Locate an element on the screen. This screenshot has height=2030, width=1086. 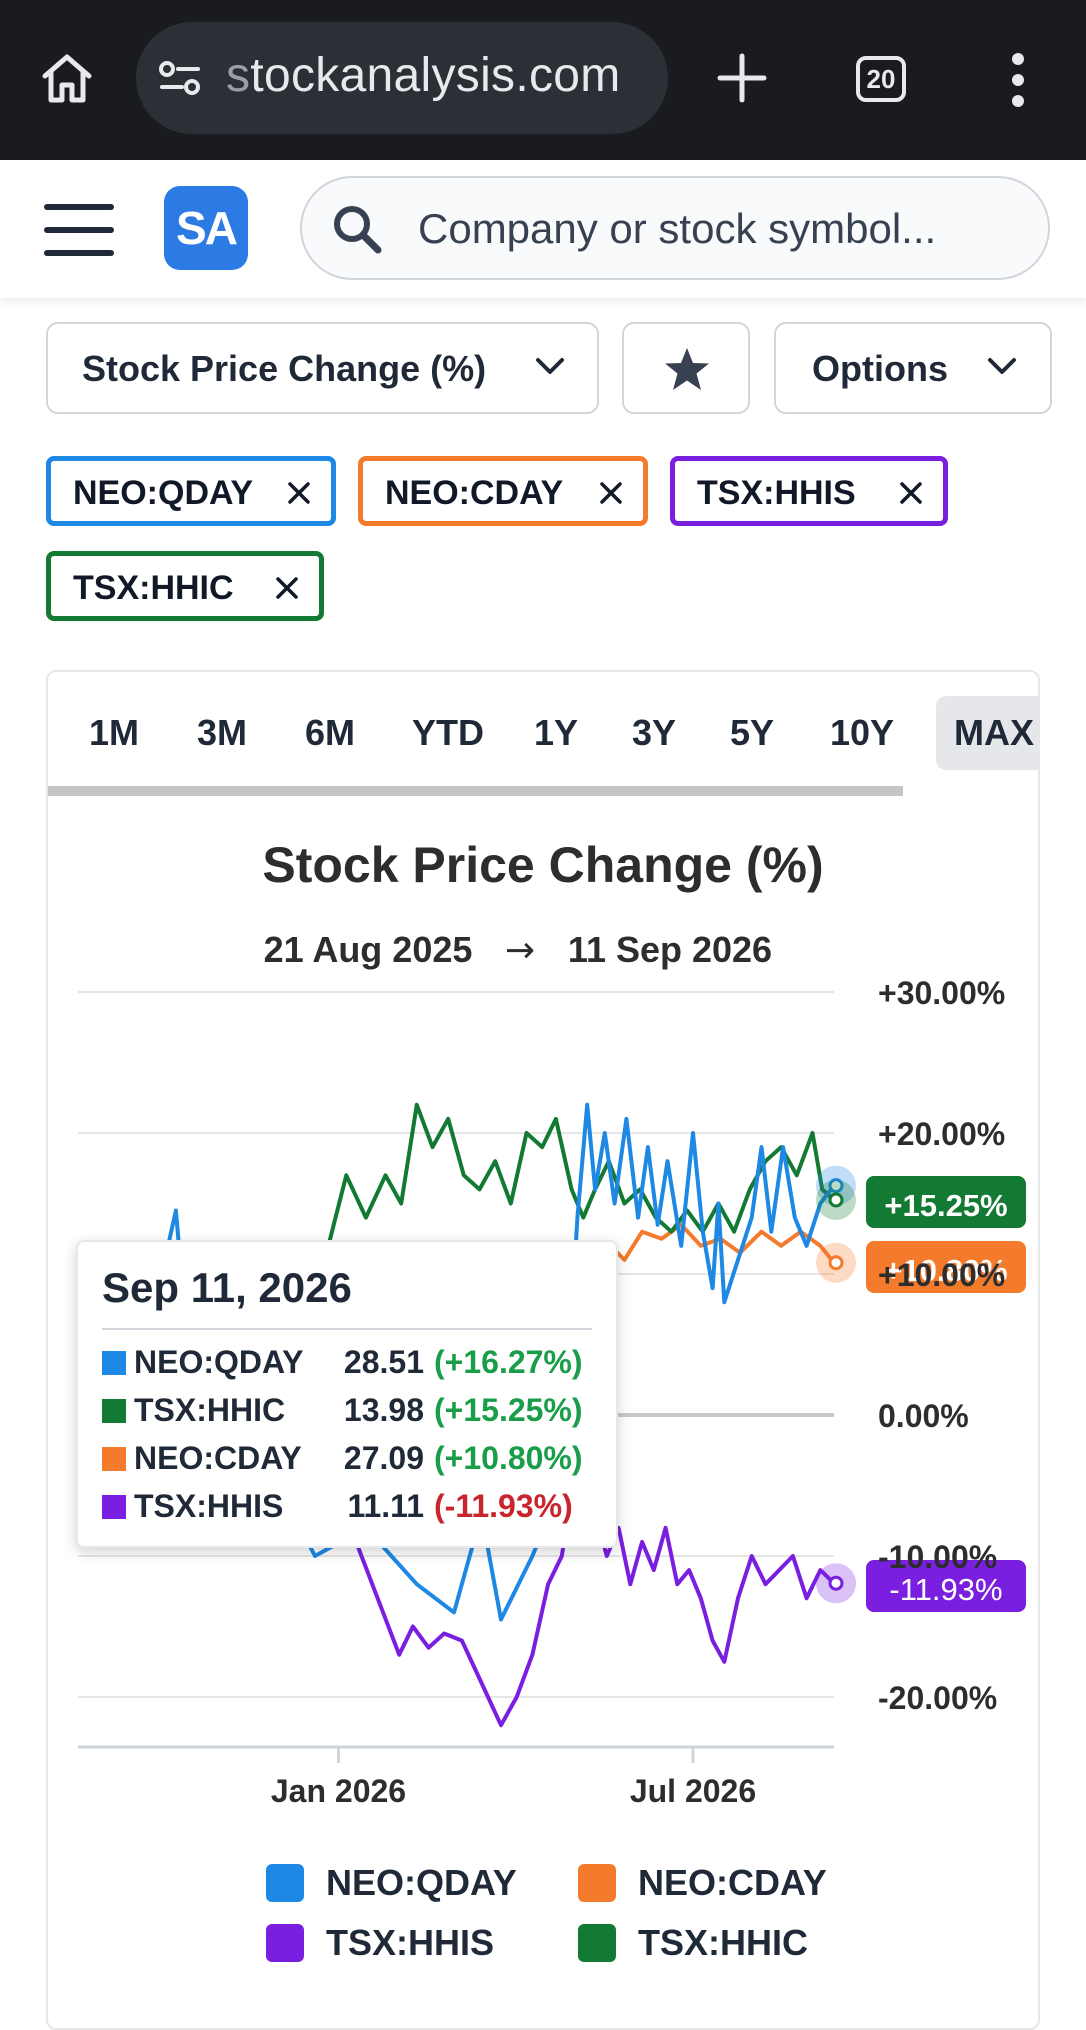
tooltip-divider is located at coordinates (347, 1329).